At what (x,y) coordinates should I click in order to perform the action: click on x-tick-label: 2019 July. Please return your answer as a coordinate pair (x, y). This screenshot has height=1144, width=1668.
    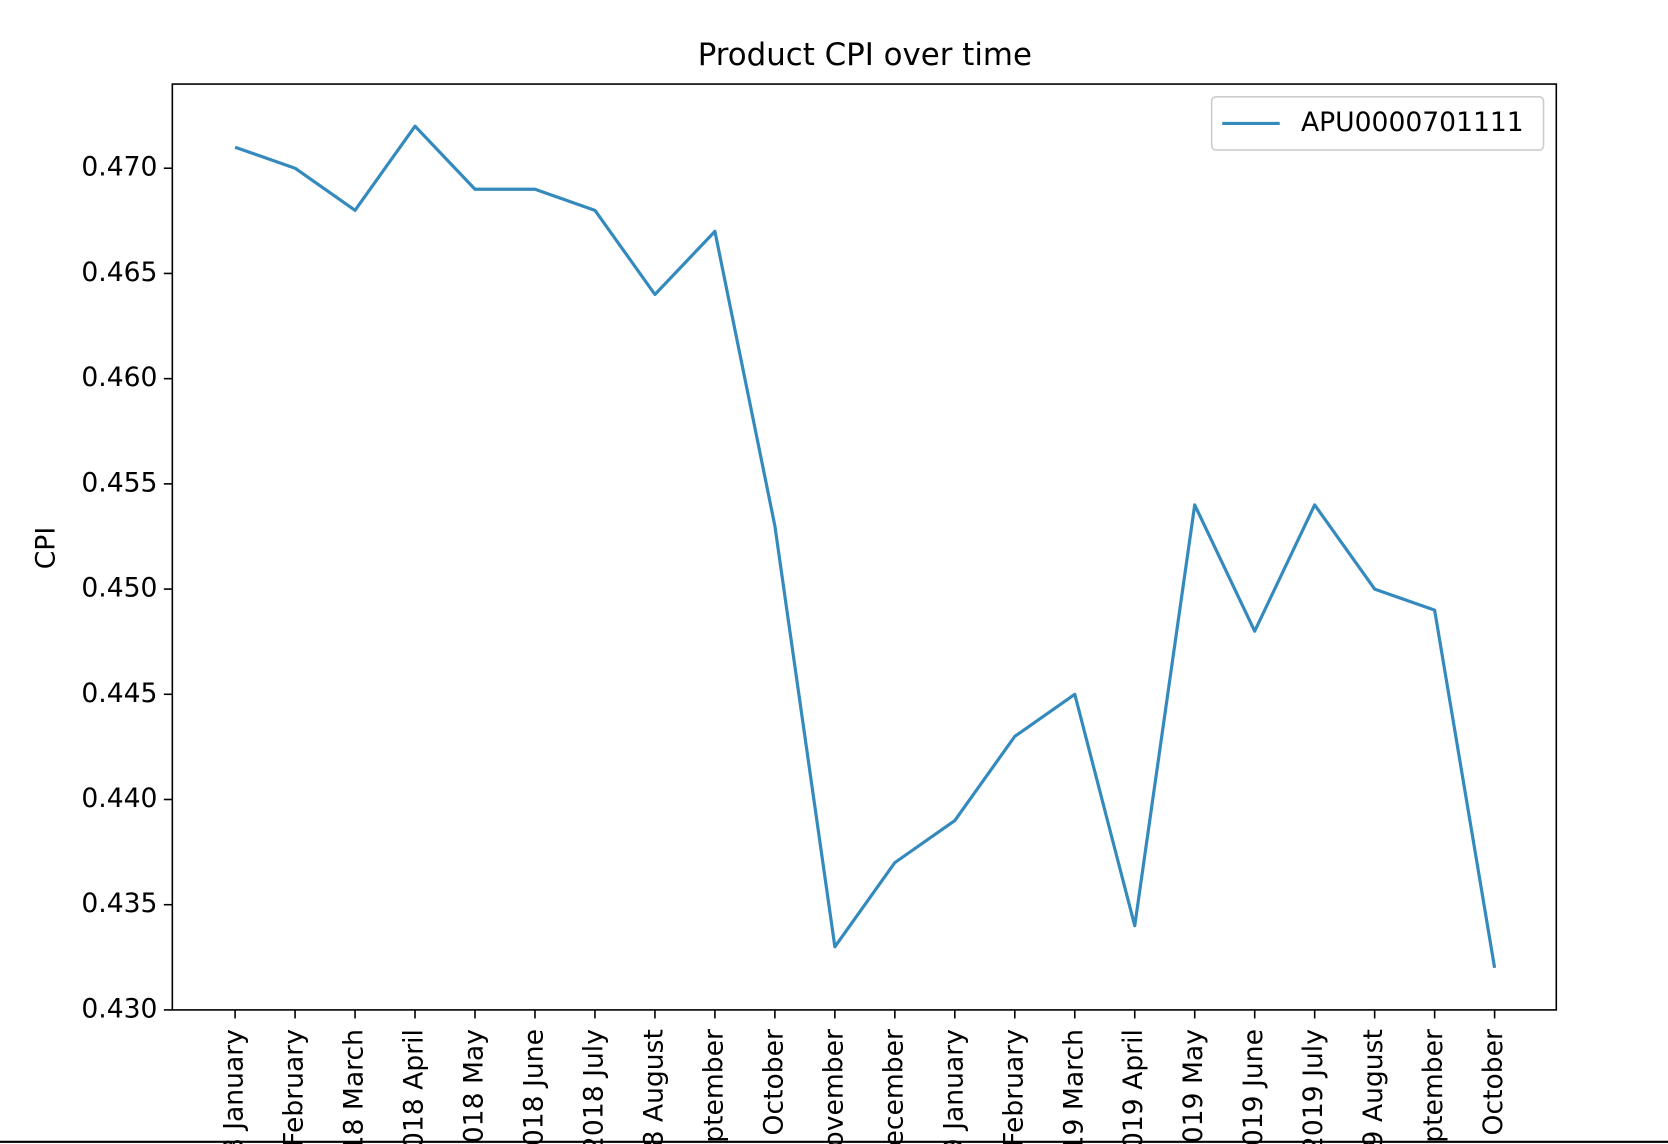
    Looking at the image, I should click on (1313, 1086).